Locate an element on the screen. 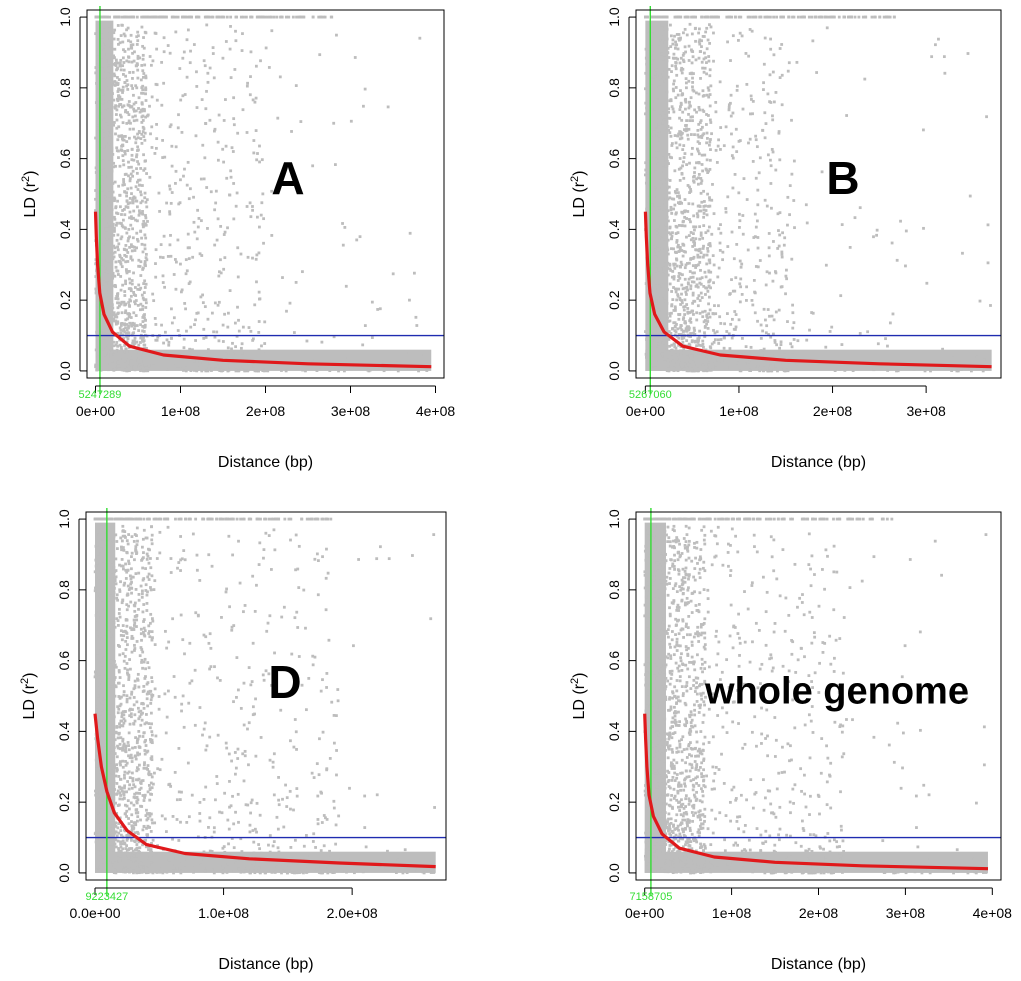  x-tick-label: 1e+08 is located at coordinates (181, 411).